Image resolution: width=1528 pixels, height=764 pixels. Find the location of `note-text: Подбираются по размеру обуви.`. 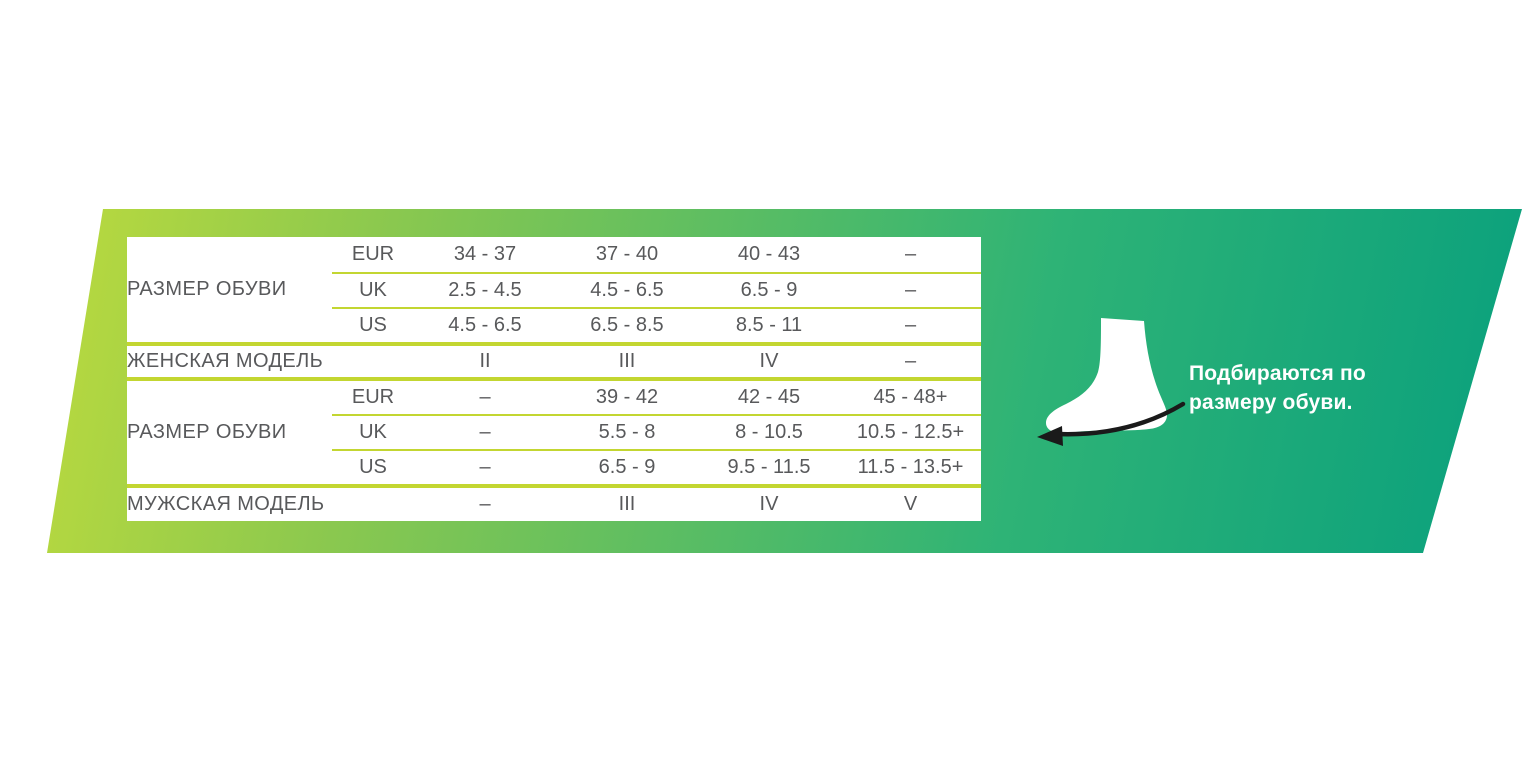

note-text: Подбираются по размеру обуви. is located at coordinates (1277, 388).